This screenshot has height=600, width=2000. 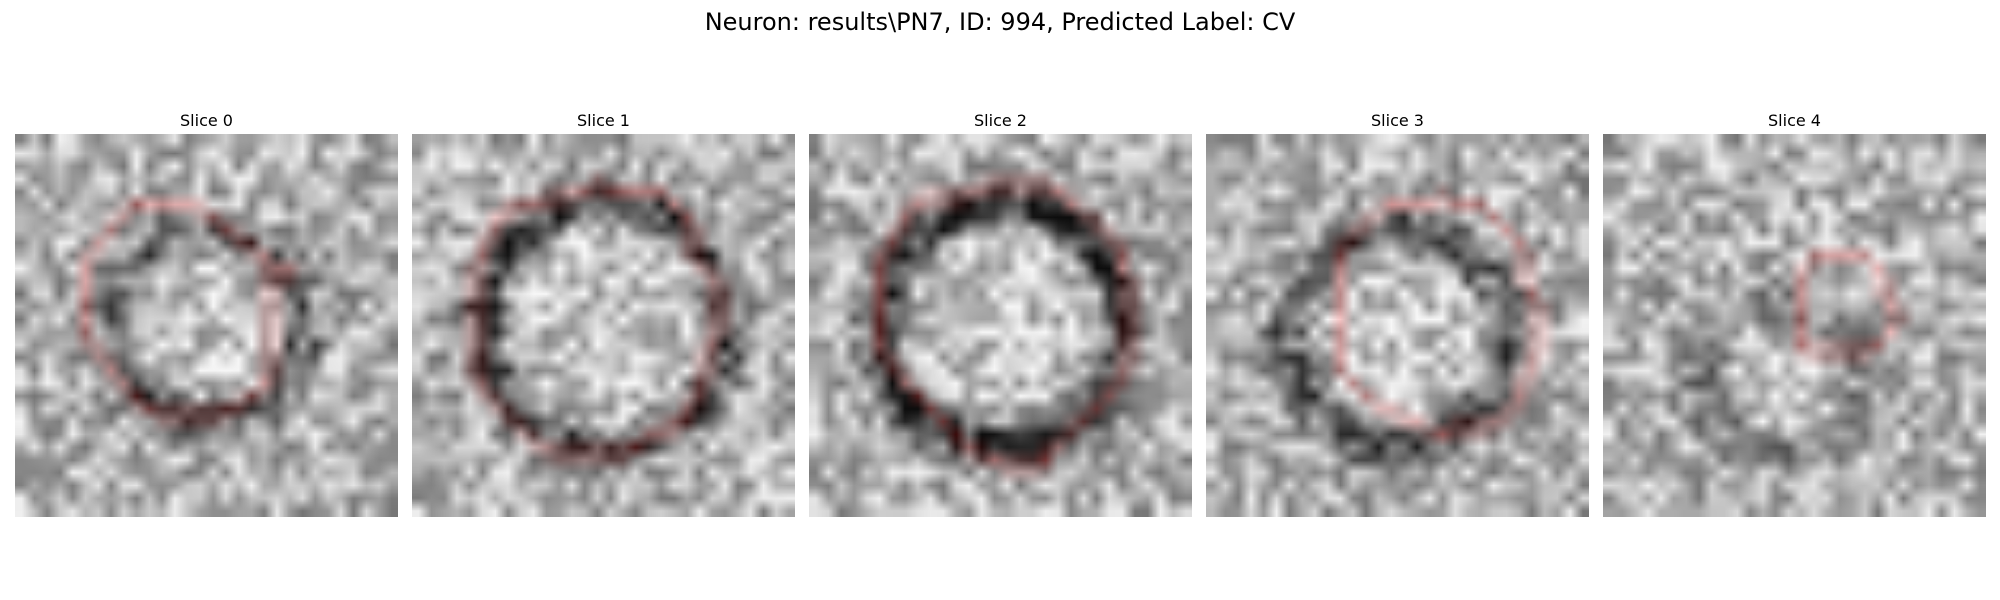 What do you see at coordinates (1397, 120) in the screenshot?
I see `slice-title: Slice 3` at bounding box center [1397, 120].